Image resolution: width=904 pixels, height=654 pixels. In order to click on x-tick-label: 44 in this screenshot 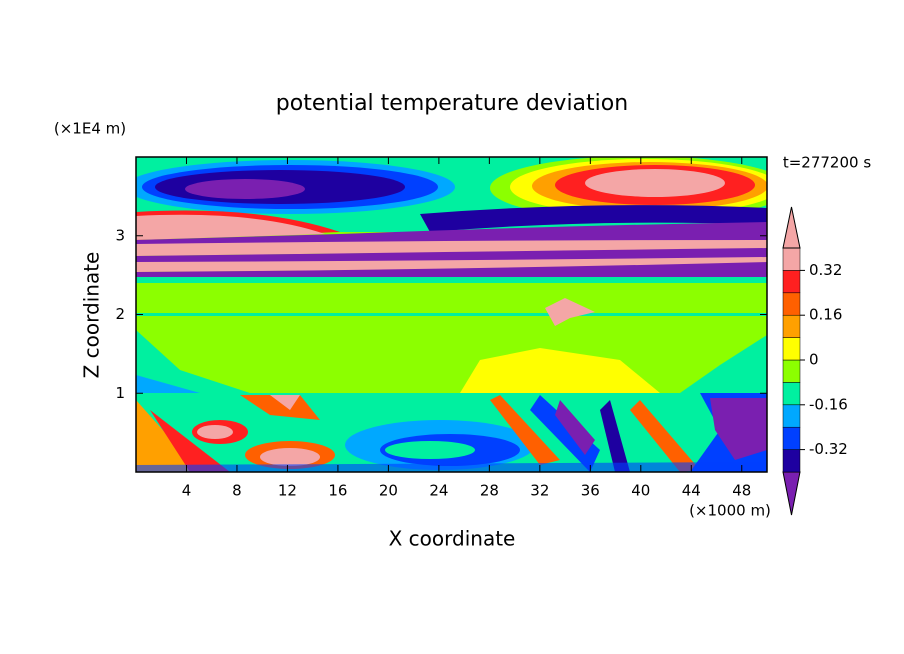, I will do `click(691, 491)`.